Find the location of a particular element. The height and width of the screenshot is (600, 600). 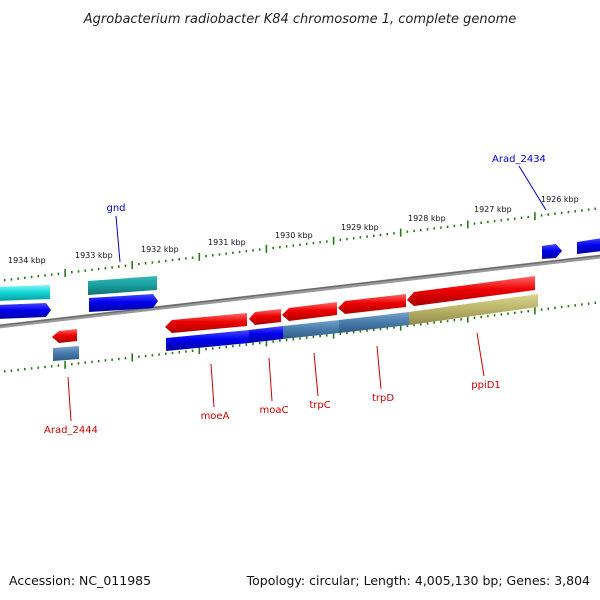

tick-label-1926: 1926 kbp is located at coordinates (560, 199).